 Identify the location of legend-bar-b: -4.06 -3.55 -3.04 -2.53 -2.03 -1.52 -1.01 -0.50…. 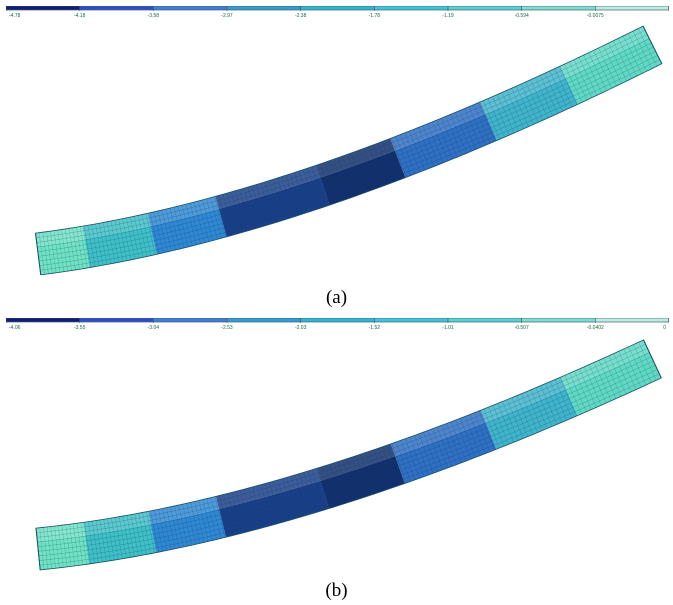
(337, 324).